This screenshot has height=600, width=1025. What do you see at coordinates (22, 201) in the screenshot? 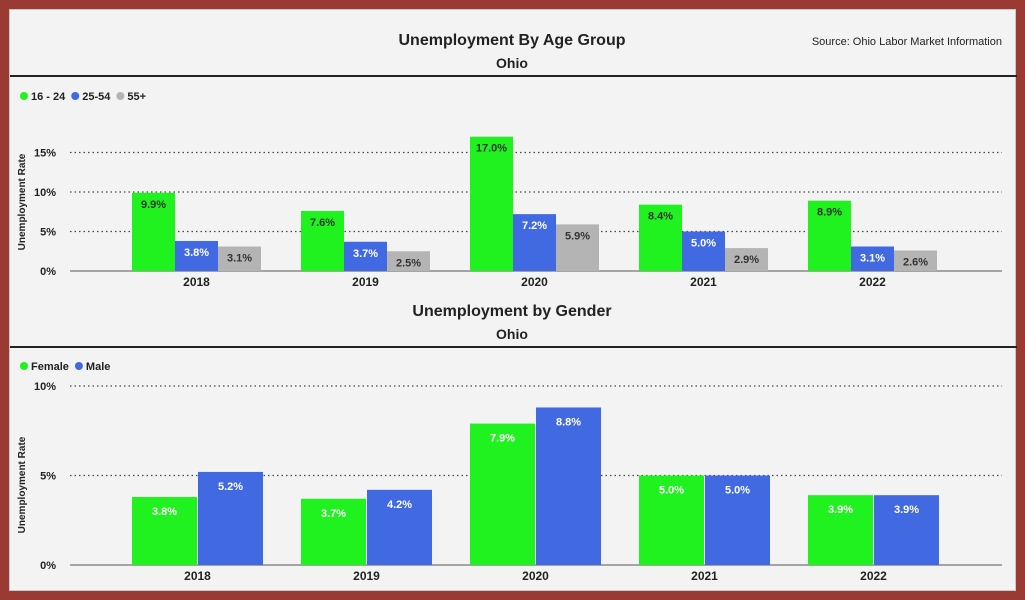
I see `age-chart-ylabel: Unemployment Rate` at bounding box center [22, 201].